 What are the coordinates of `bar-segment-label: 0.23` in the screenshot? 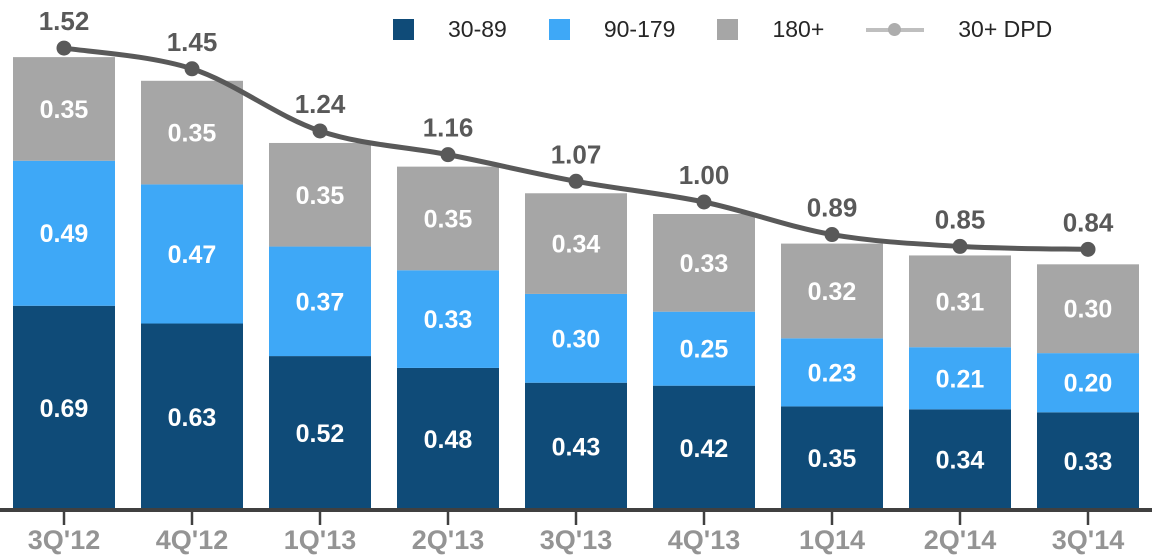 It's located at (832, 373).